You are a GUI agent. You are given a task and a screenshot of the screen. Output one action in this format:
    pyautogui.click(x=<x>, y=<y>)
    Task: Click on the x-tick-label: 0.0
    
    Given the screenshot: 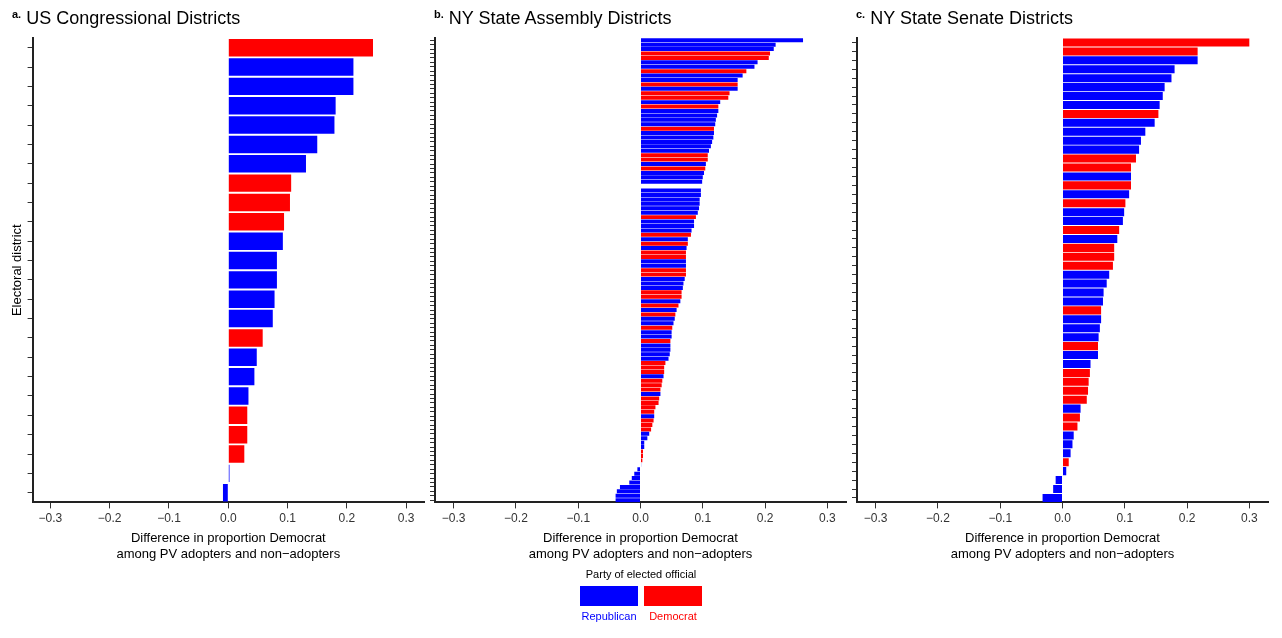 What is the action you would take?
    pyautogui.click(x=1063, y=517)
    